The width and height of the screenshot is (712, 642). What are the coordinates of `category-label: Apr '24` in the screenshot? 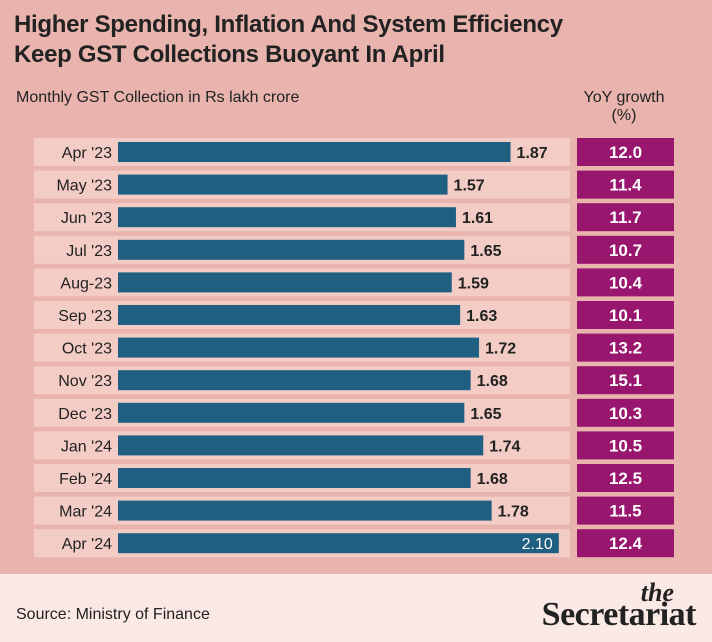 It's located at (87, 544).